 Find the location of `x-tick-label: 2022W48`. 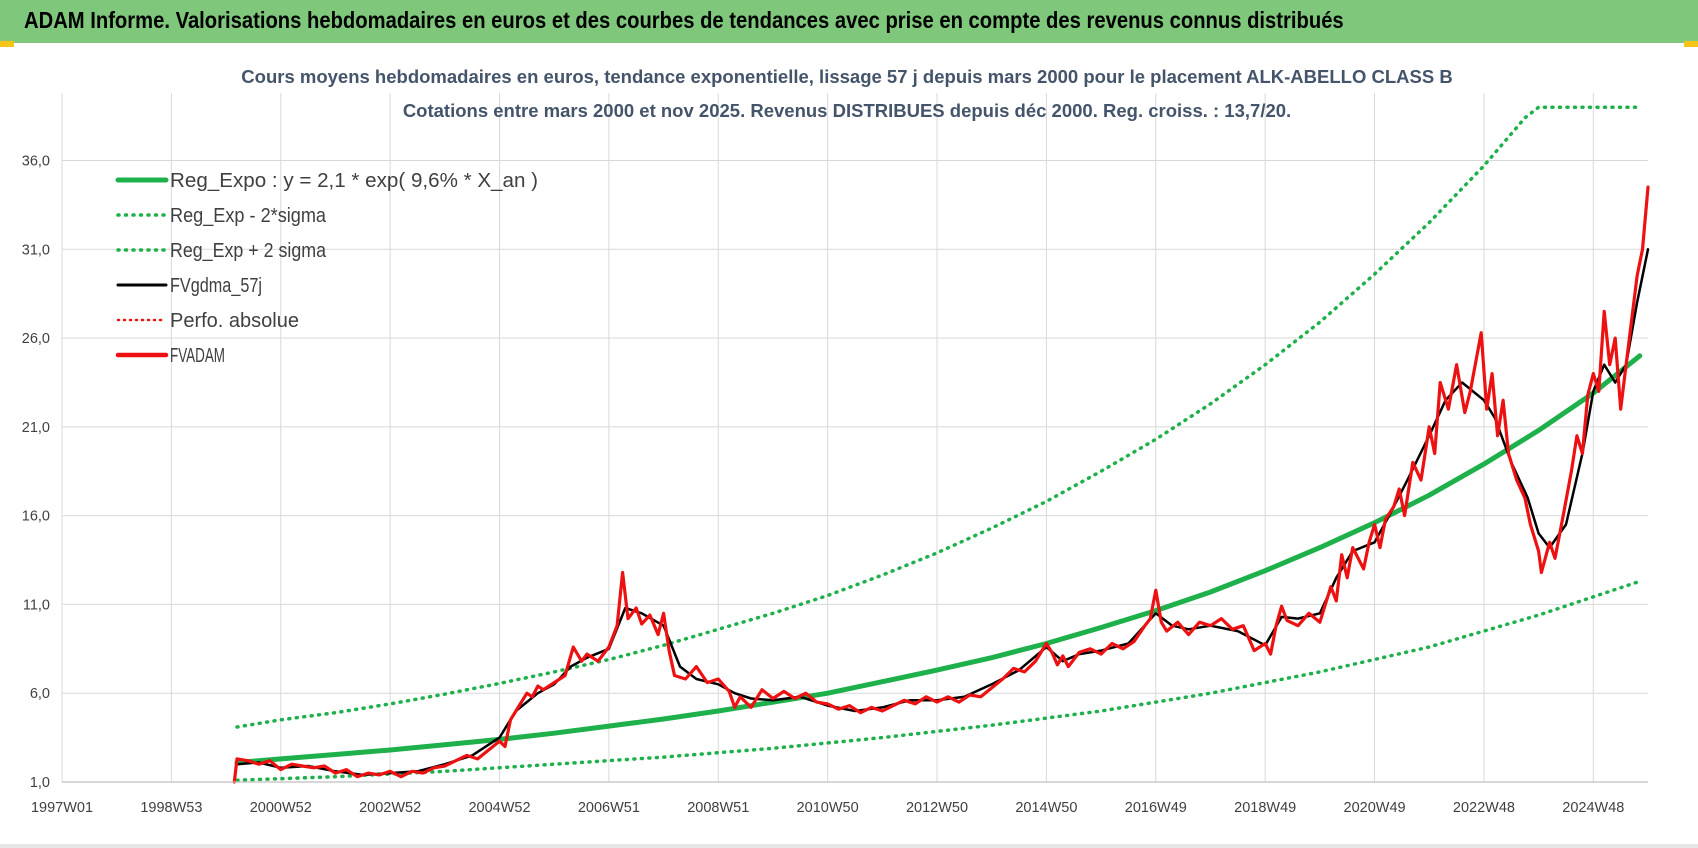

x-tick-label: 2022W48 is located at coordinates (1484, 808).